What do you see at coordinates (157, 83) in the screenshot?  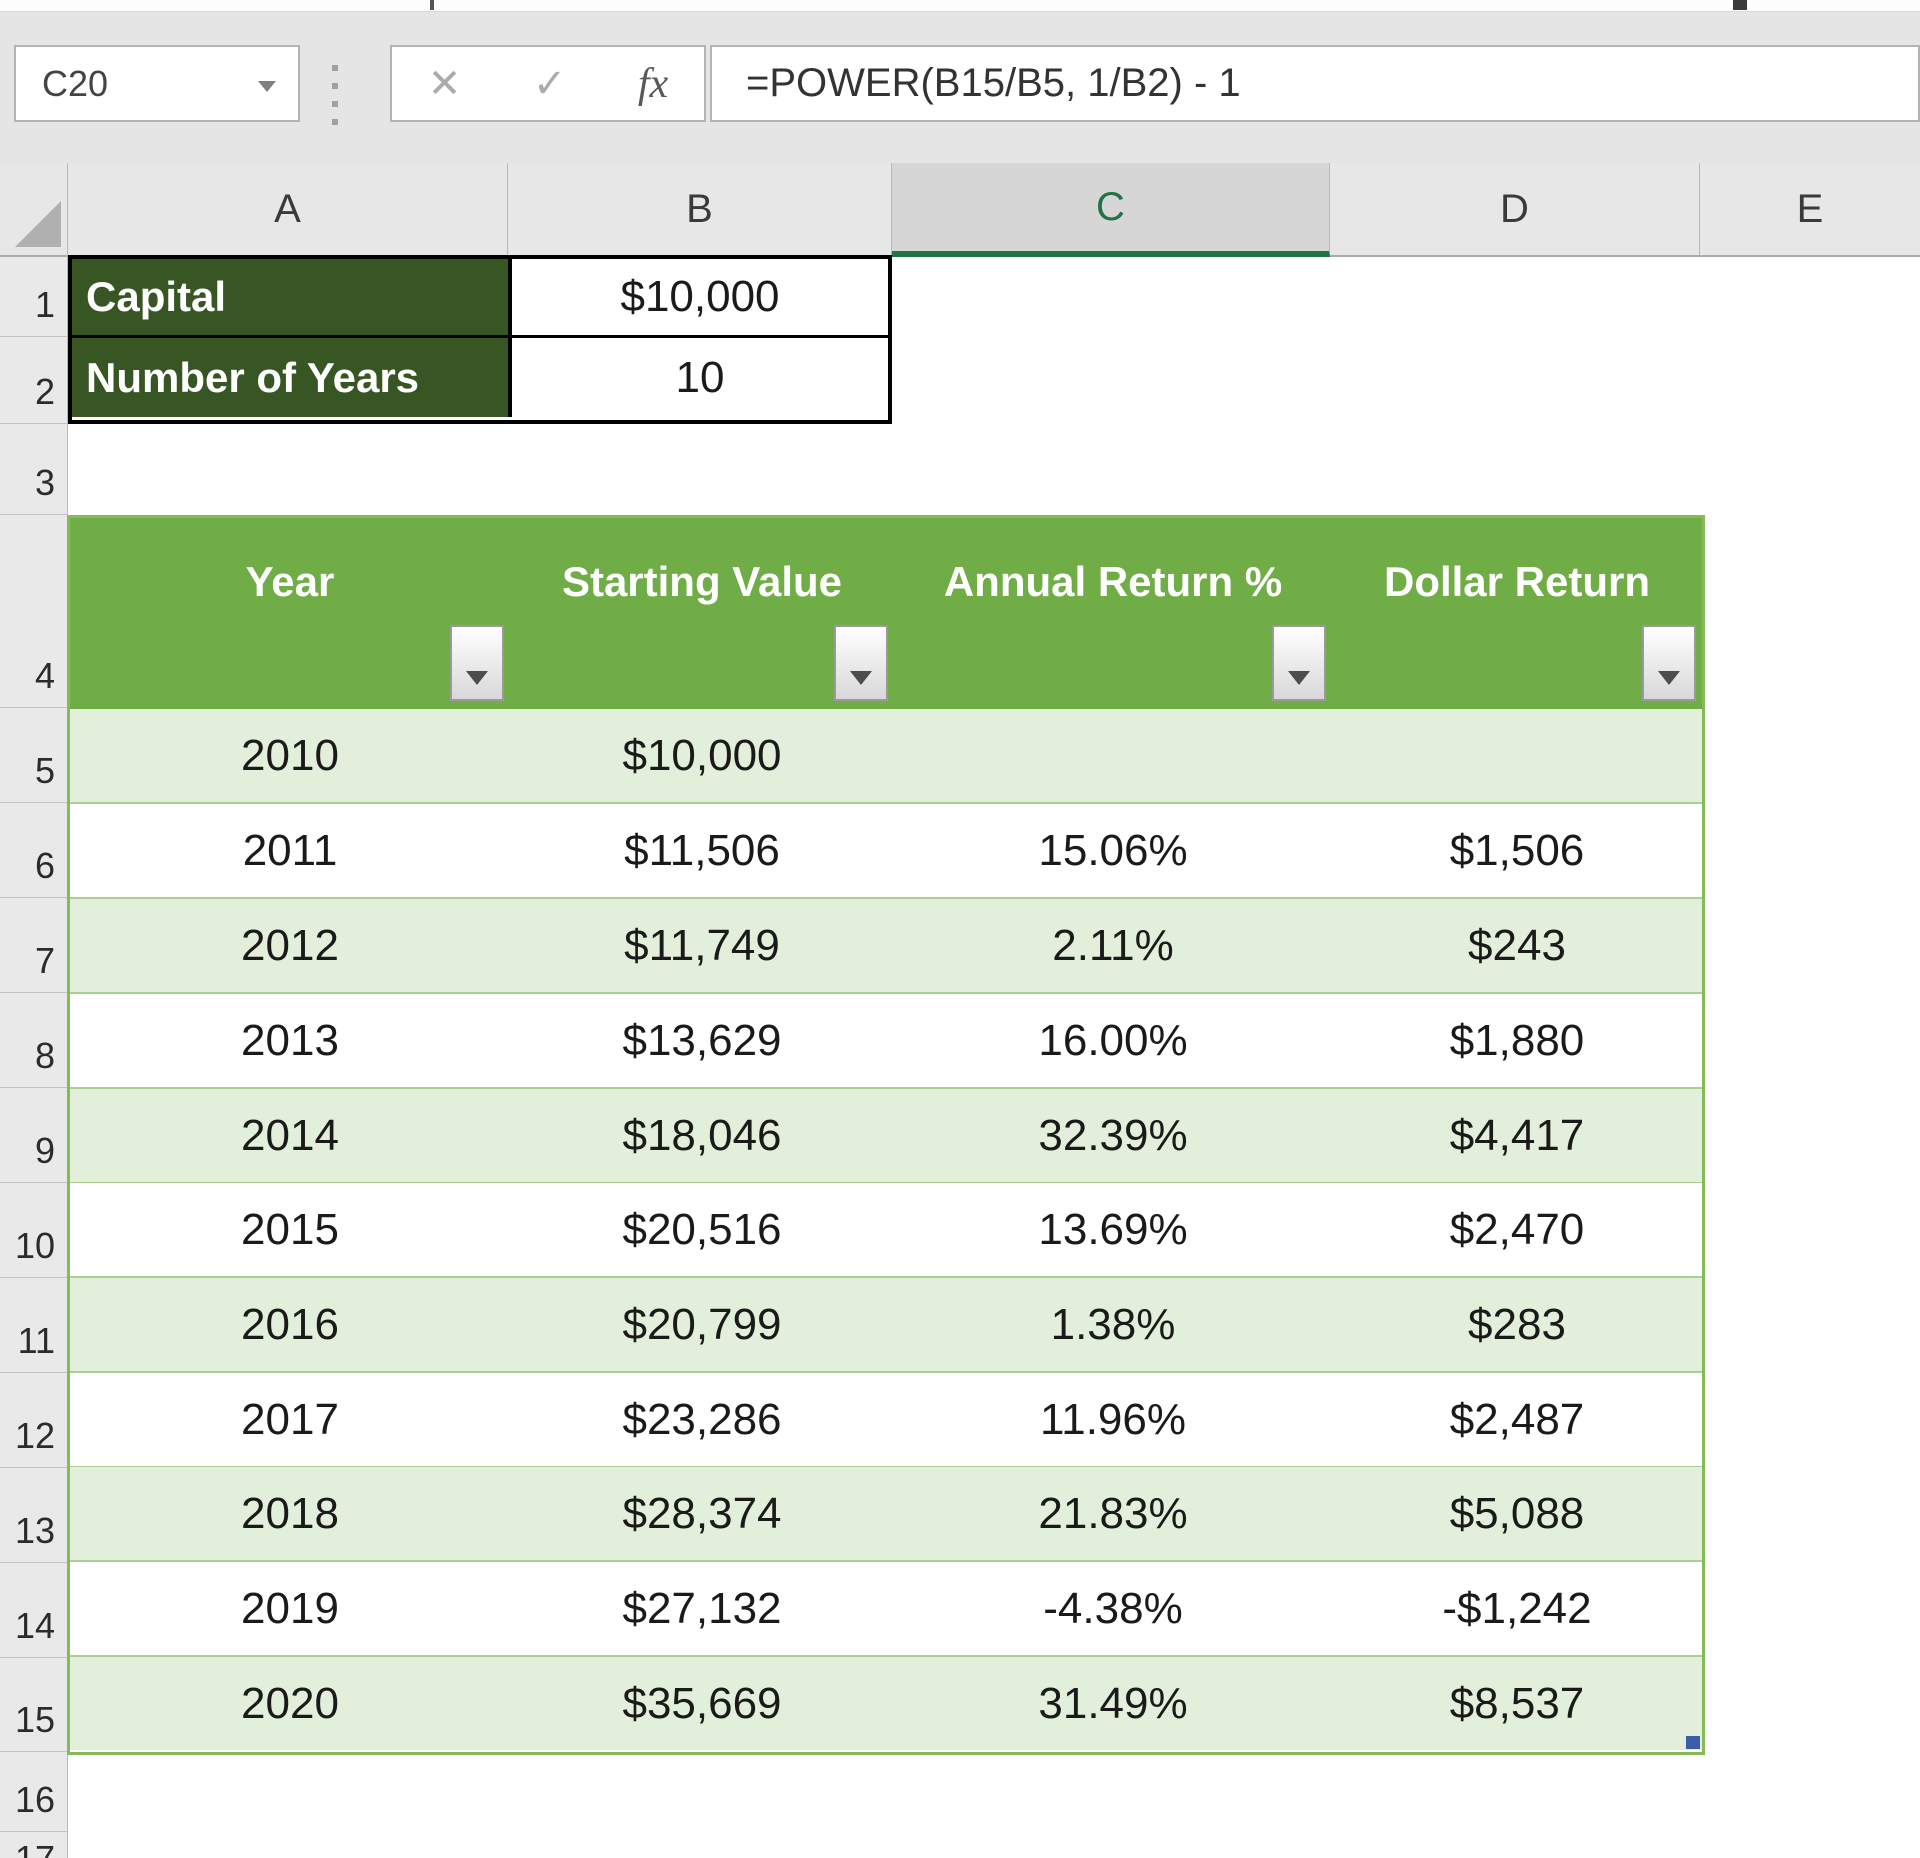 I see `name-box: C20` at bounding box center [157, 83].